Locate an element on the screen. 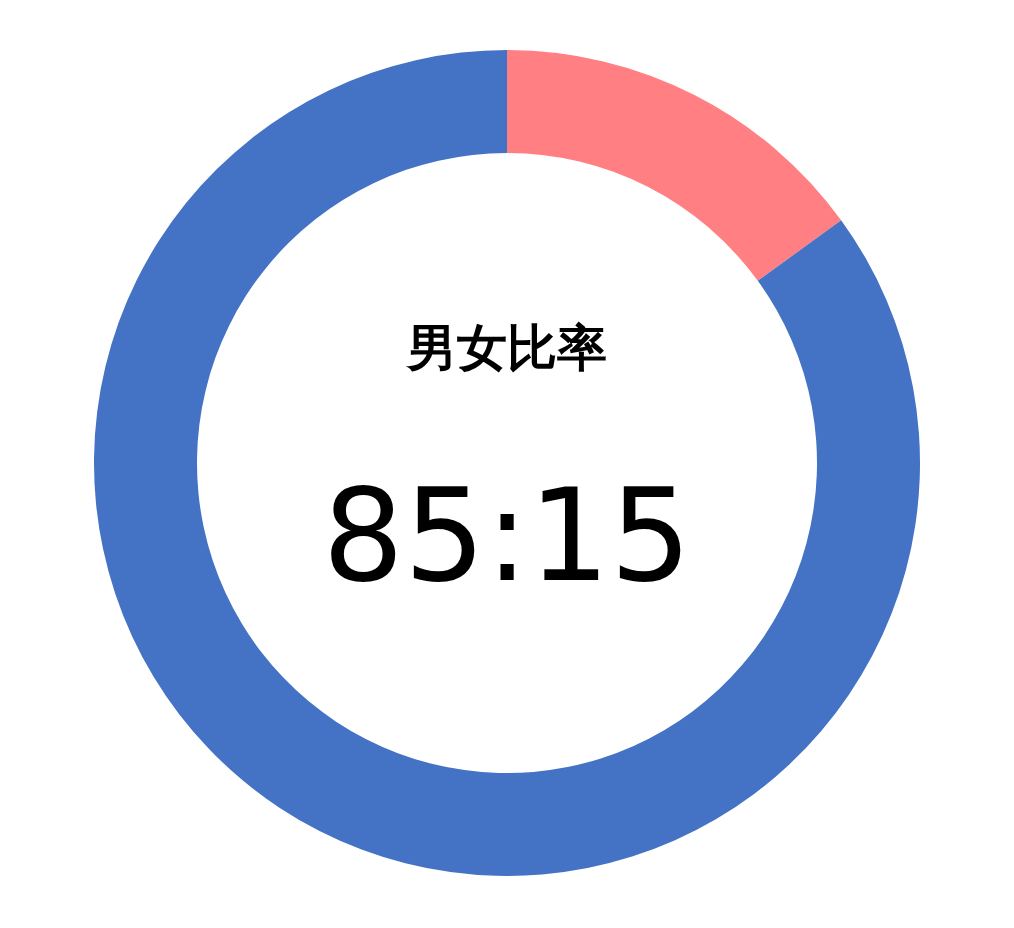 Image resolution: width=1014 pixels, height=928 pixels. donut-slice is located at coordinates (674, 165).